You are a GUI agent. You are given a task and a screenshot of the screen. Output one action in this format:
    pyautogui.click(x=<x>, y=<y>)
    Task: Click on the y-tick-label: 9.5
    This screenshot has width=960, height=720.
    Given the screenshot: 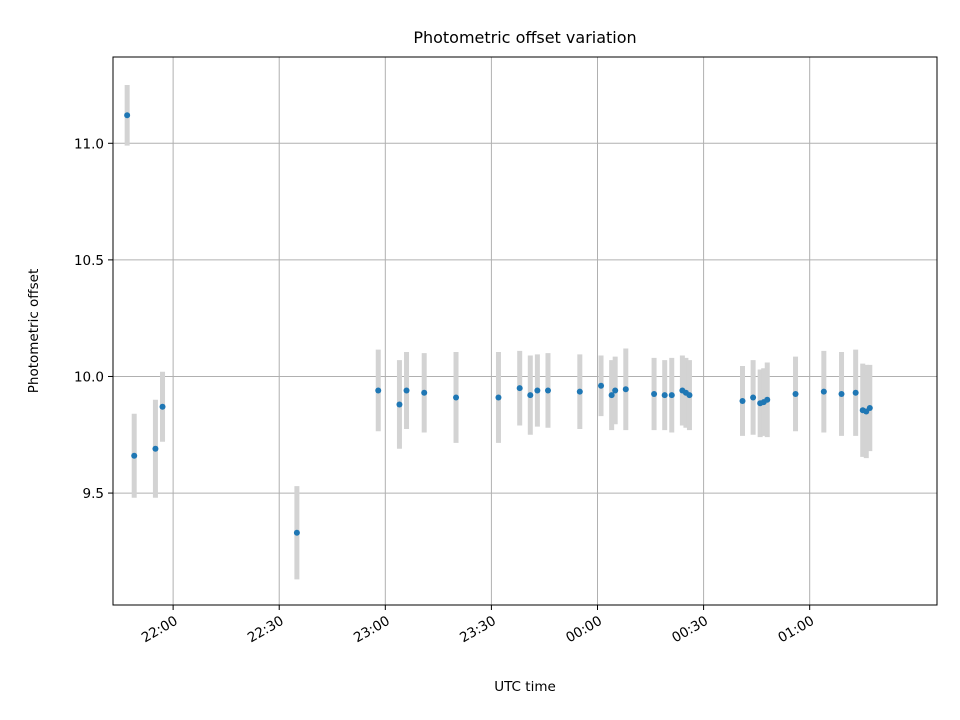 What is the action you would take?
    pyautogui.click(x=93, y=494)
    